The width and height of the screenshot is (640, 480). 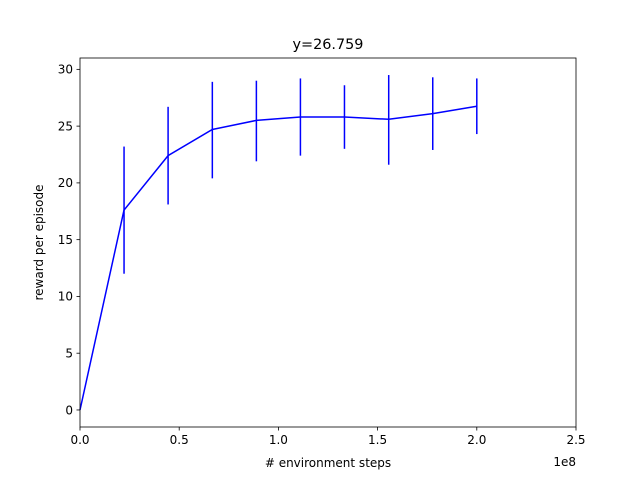 I want to click on chart-title: y=26.759, so click(x=328, y=45).